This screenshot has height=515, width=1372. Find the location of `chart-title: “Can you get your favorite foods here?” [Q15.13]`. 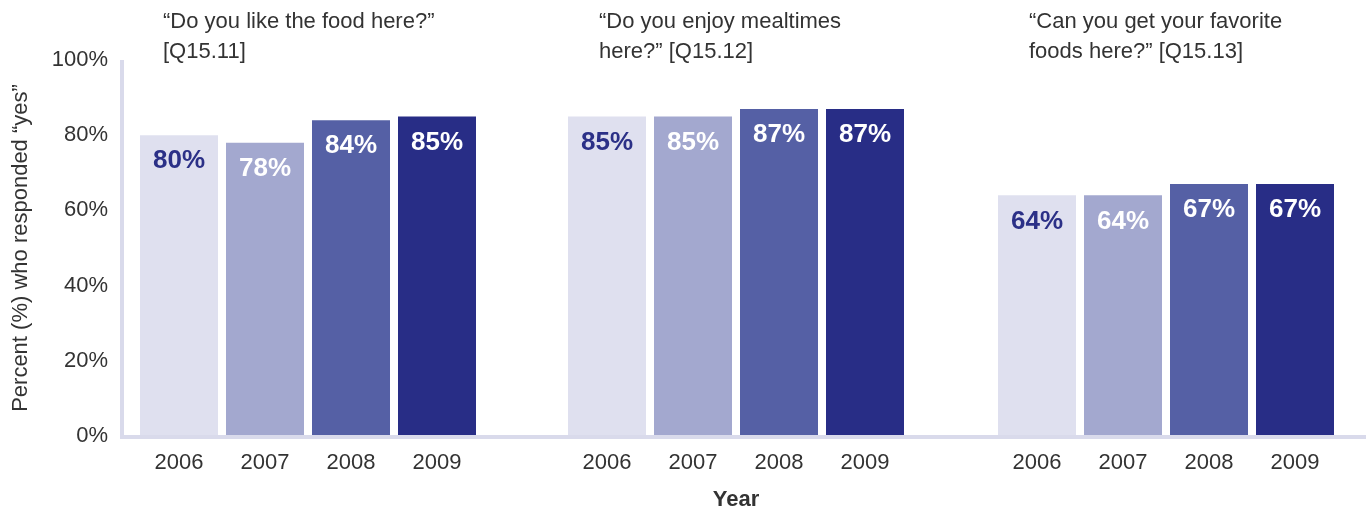

chart-title: “Can you get your favorite foods here?” [Q15.13] is located at coordinates (1156, 36).